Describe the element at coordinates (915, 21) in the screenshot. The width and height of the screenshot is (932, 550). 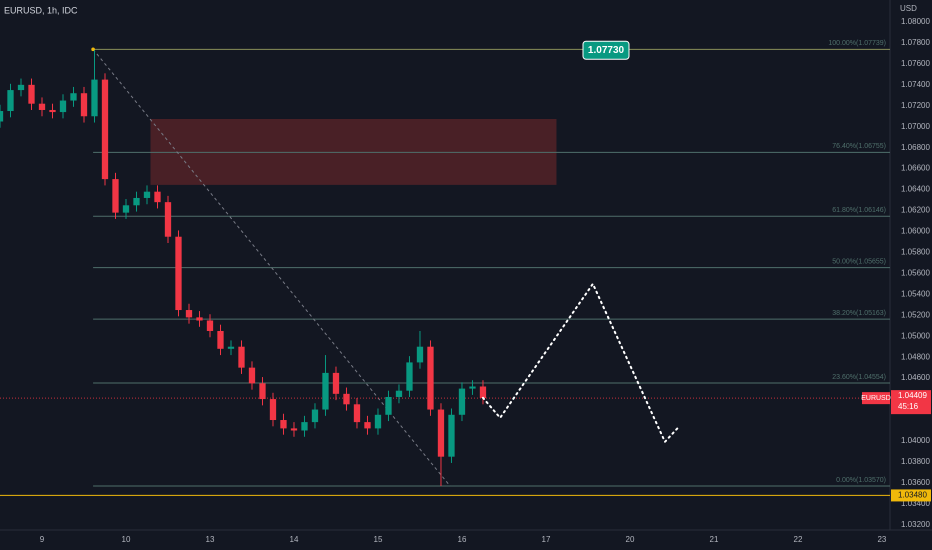
I see `y-tick-label: 1.08000` at that location.